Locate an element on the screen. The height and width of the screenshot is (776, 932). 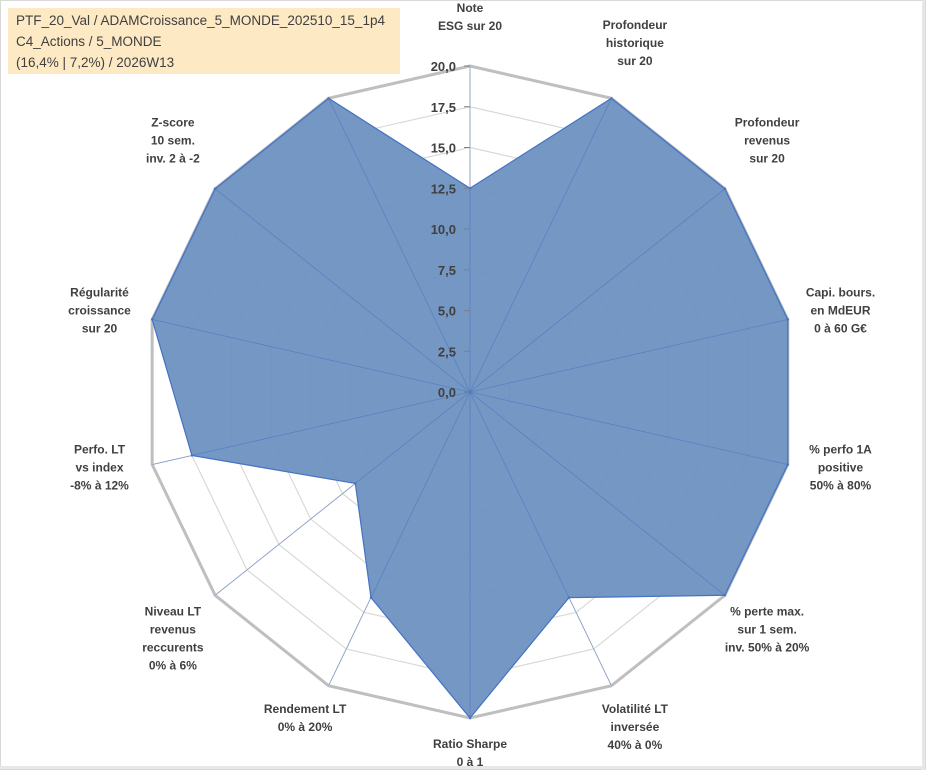
tick-label: 10,0 is located at coordinates (443, 229).